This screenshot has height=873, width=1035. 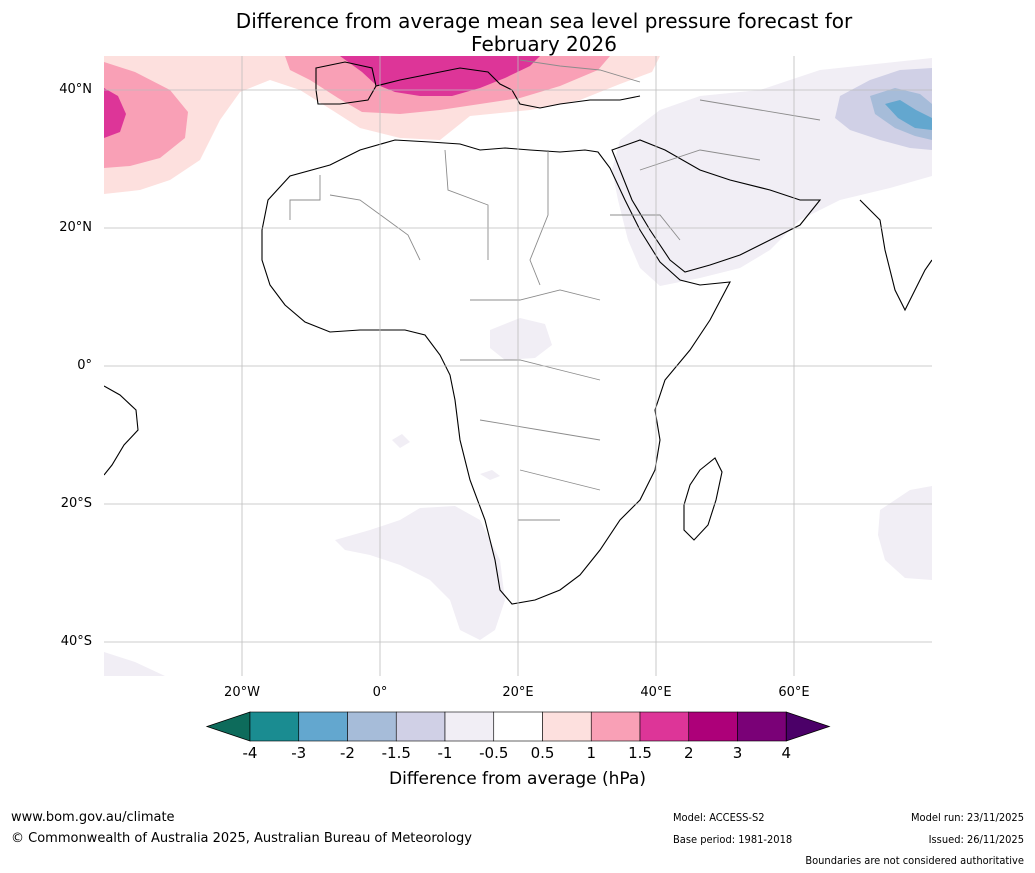 What do you see at coordinates (688, 753) in the screenshot?
I see `colorbar-tick-label: 2` at bounding box center [688, 753].